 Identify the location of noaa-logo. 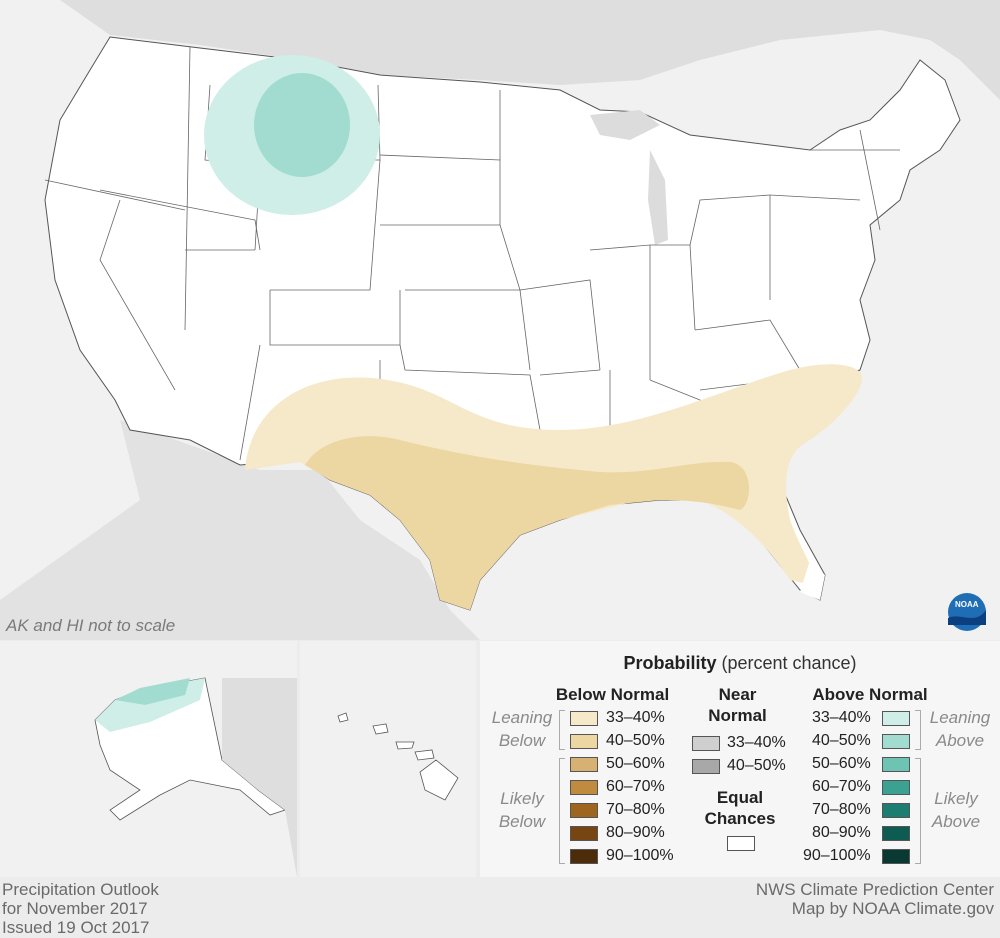
(967, 612).